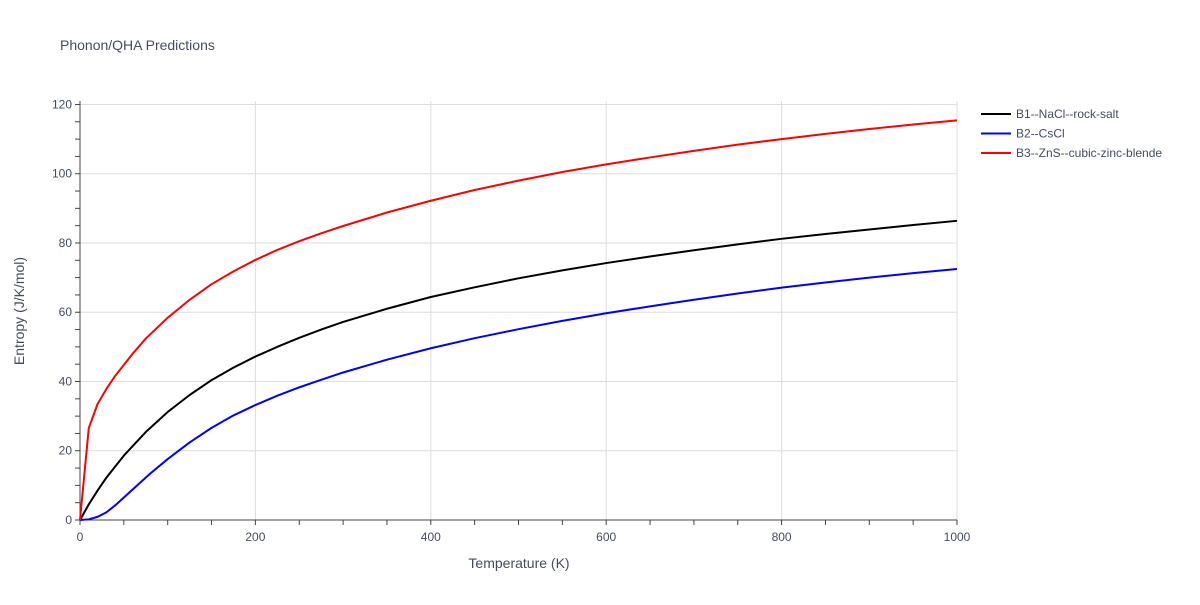 The width and height of the screenshot is (1200, 605). Describe the element at coordinates (431, 537) in the screenshot. I see `x-tick-label: 400` at that location.